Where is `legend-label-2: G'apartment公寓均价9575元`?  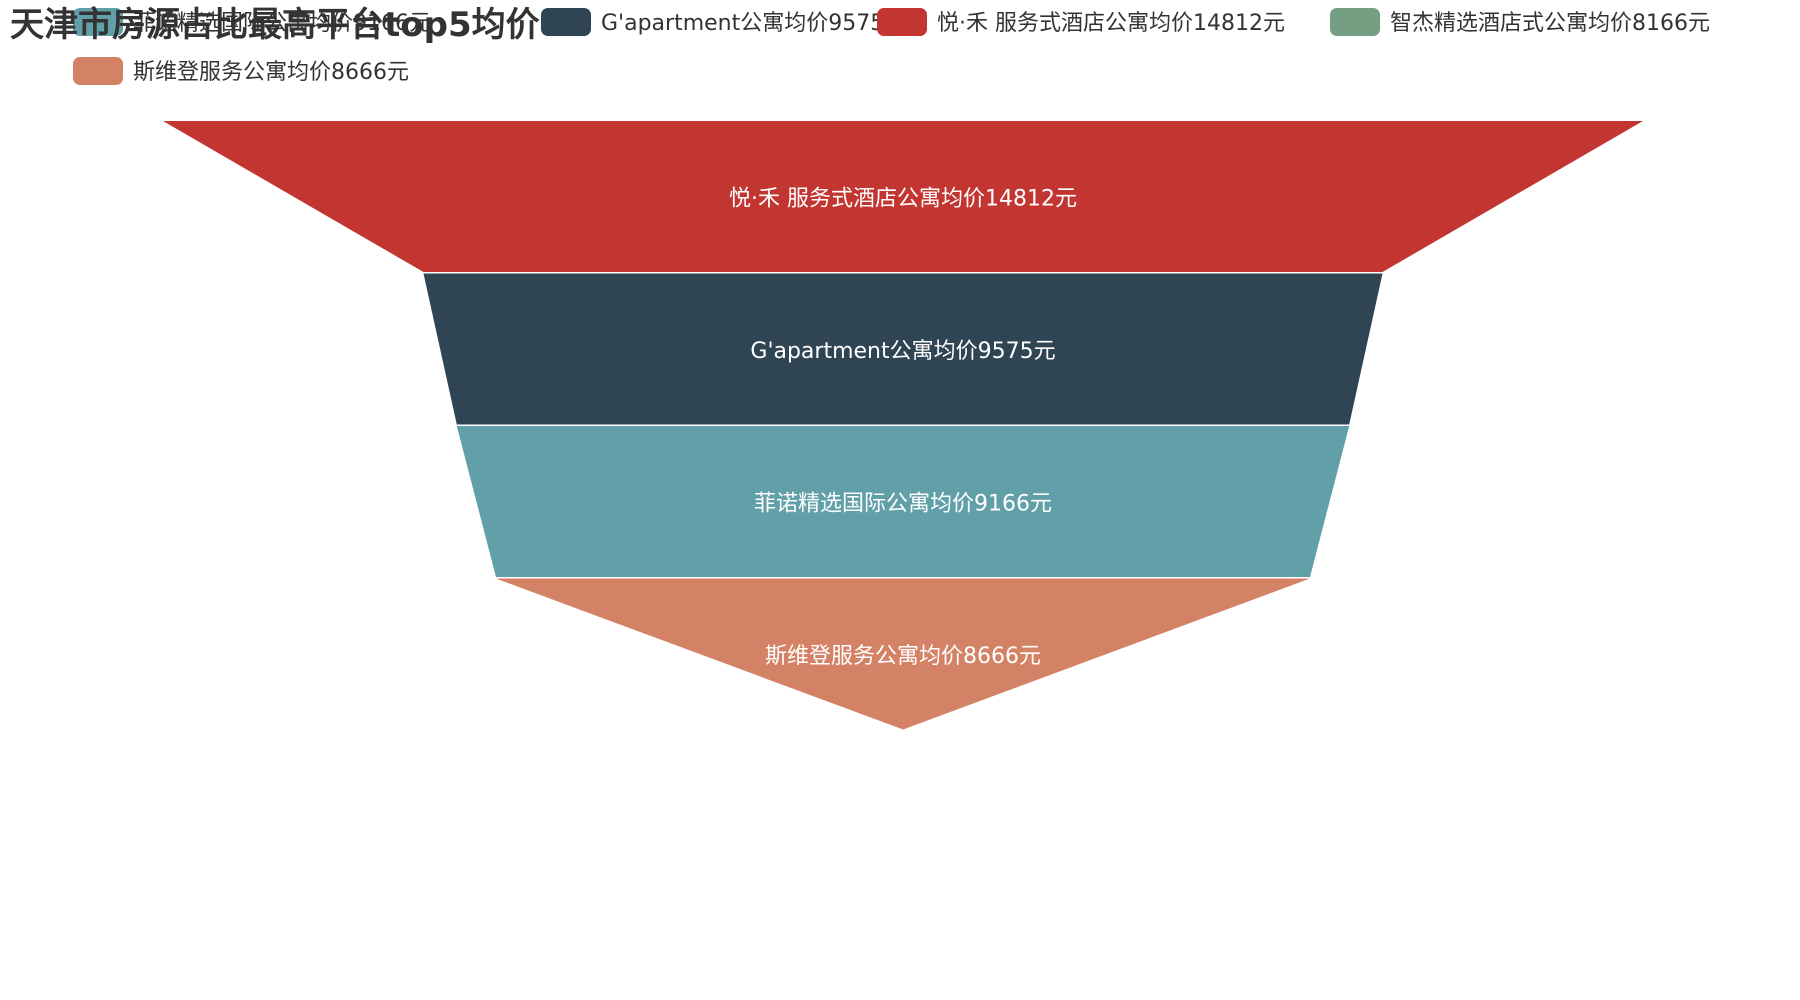
legend-label-2: G'apartment公寓均价9575元 is located at coordinates (753, 23).